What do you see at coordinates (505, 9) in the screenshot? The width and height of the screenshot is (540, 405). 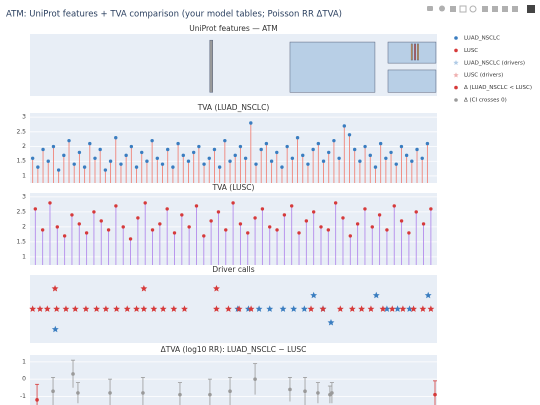 I see `autoscale-icon` at bounding box center [505, 9].